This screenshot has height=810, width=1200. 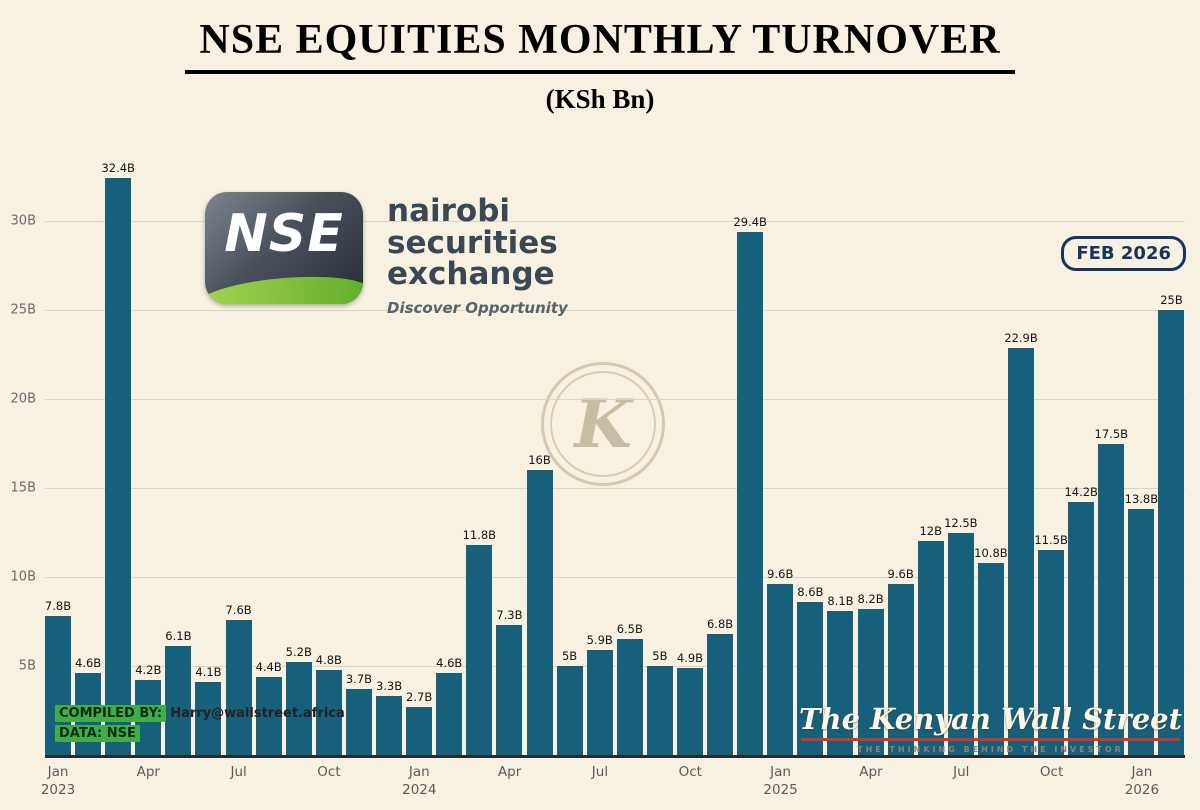 I want to click on x-axis-tick-label: Jan 2024, so click(x=419, y=781).